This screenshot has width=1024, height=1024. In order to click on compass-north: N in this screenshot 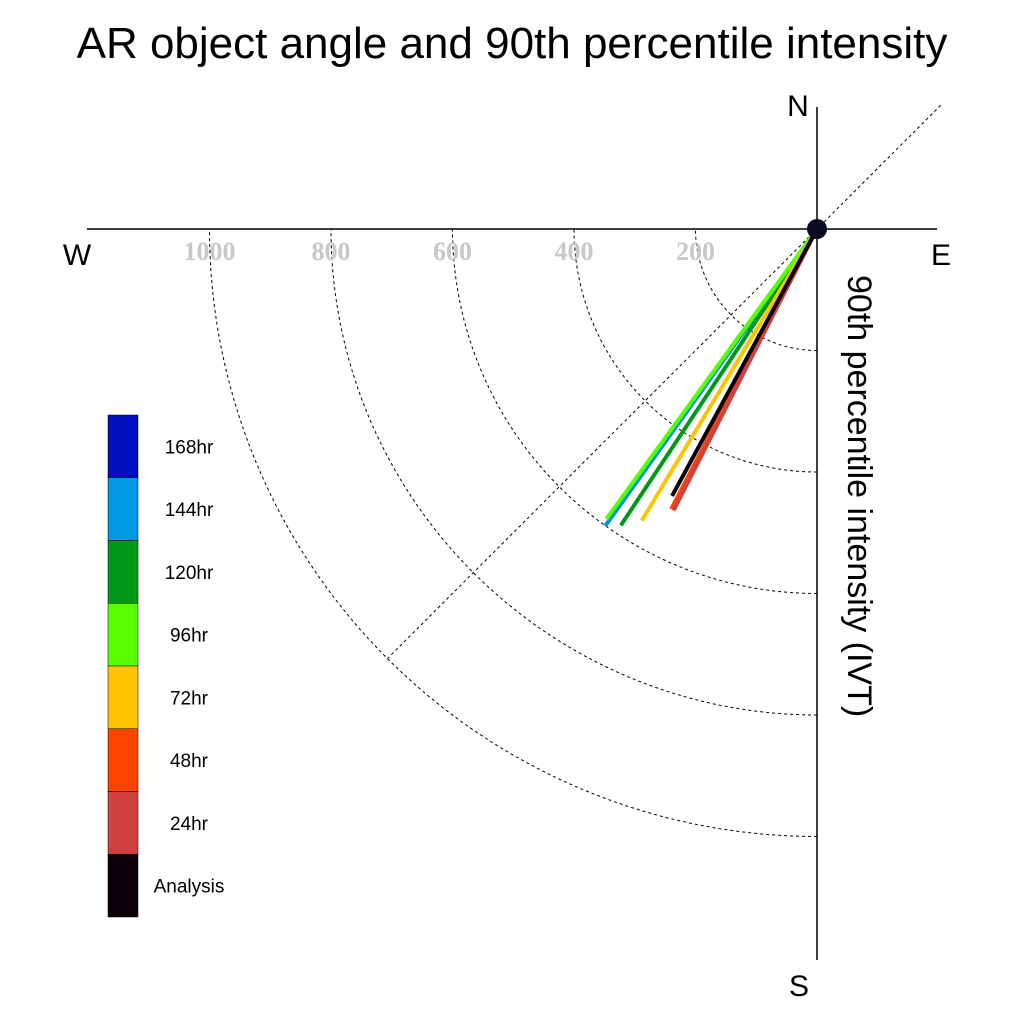, I will do `click(798, 106)`.